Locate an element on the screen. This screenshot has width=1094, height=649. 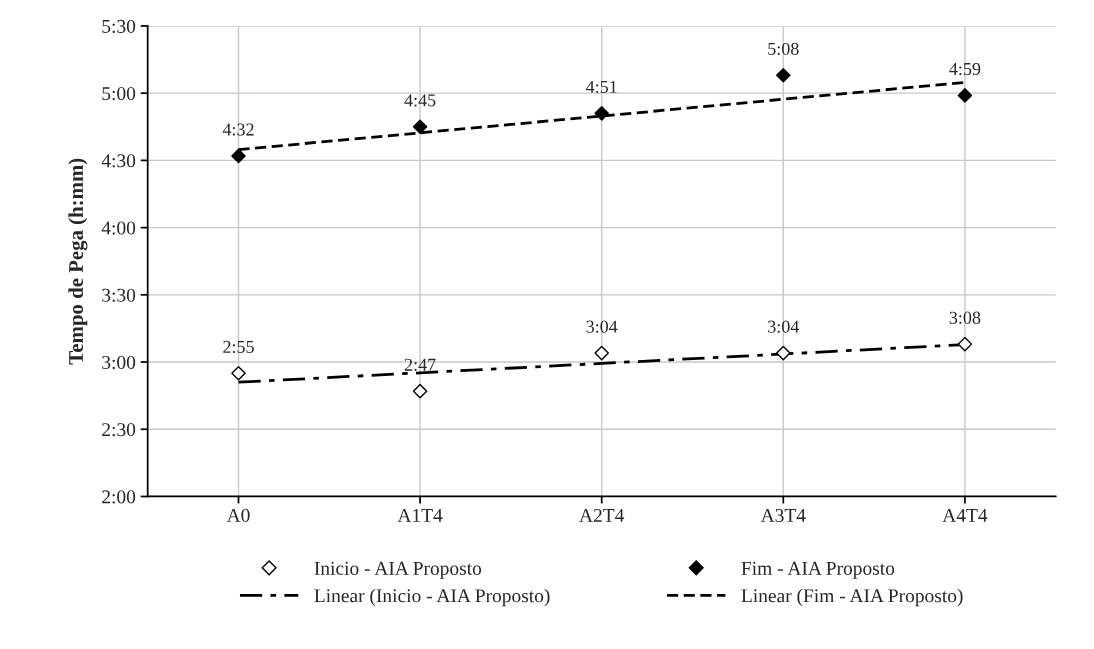
legend-label: Linear (Fim - AIA Proposto) is located at coordinates (852, 597).